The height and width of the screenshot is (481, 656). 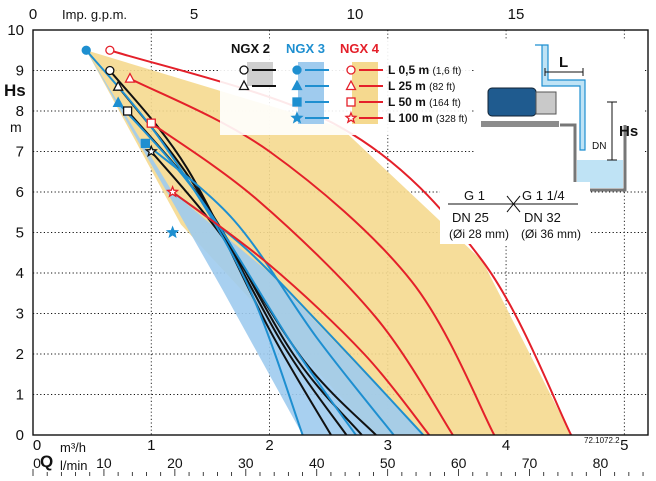 What do you see at coordinates (520, 124) in the screenshot?
I see `pump-base-icon` at bounding box center [520, 124].